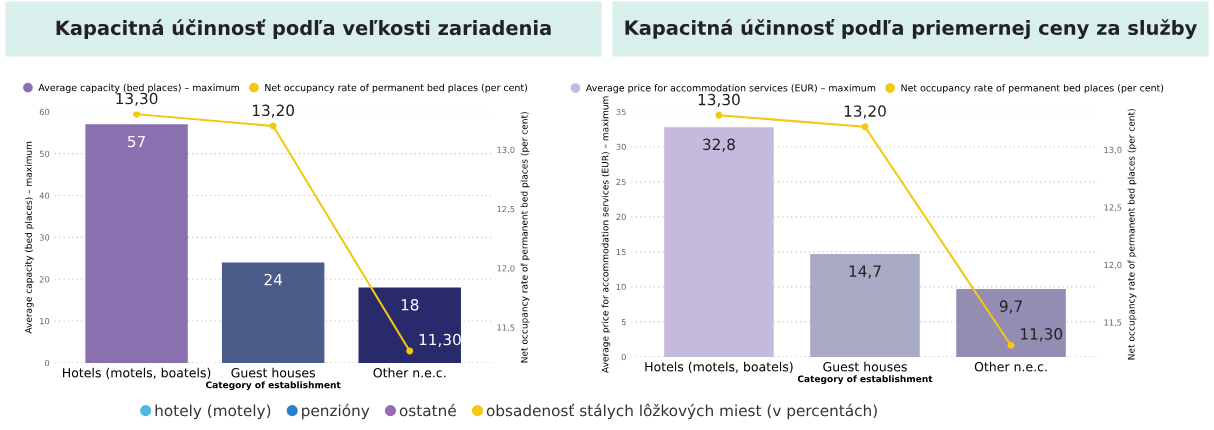  What do you see at coordinates (273, 279) in the screenshot?
I see `data-label: 24` at bounding box center [273, 279].